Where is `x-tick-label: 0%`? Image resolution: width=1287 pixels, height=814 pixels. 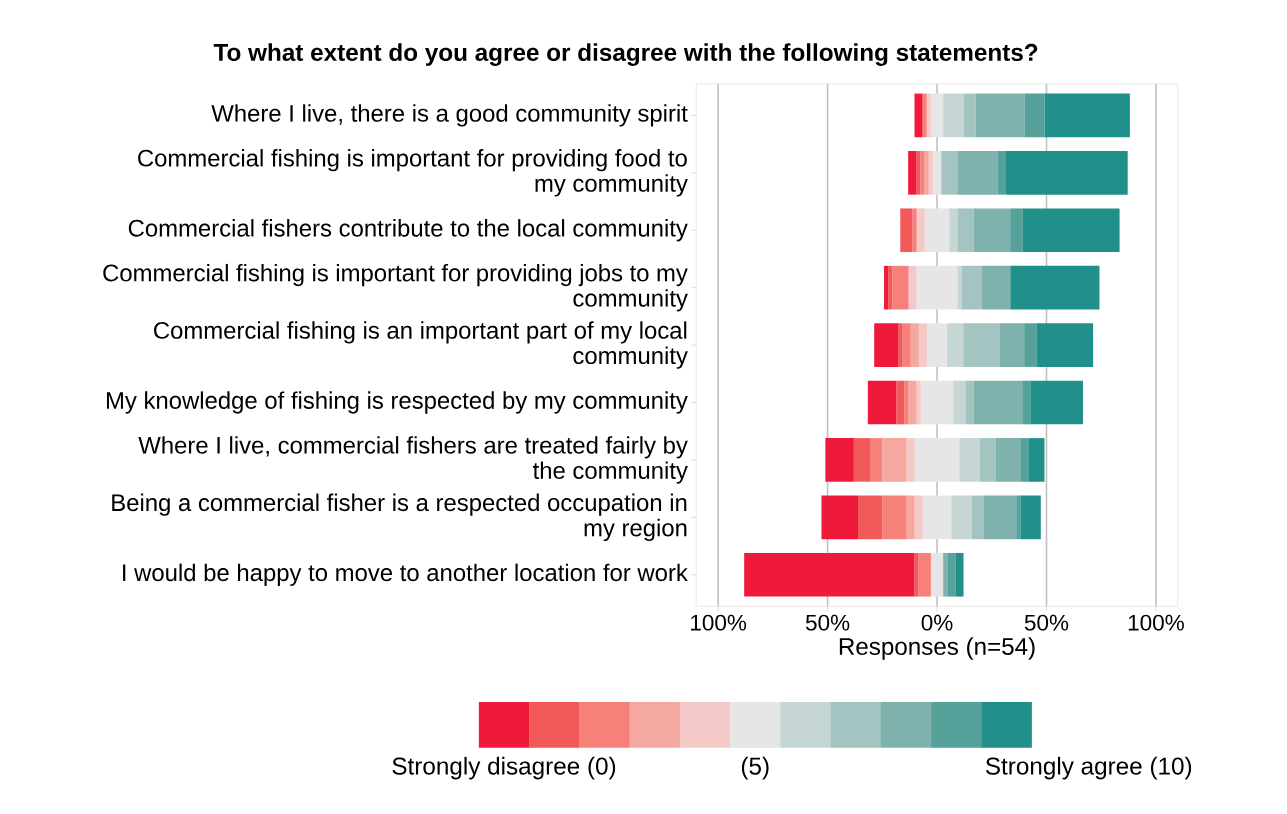
x-tick-label: 0% is located at coordinates (937, 622).